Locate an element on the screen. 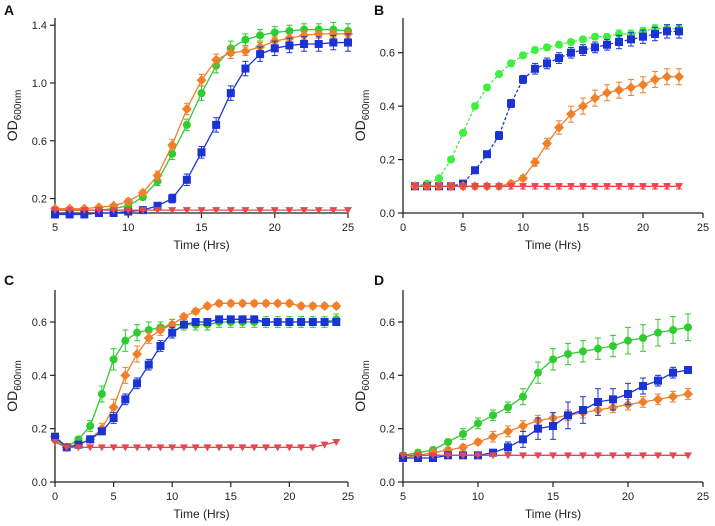 The width and height of the screenshot is (715, 526). y-axis-label: OD600nm is located at coordinates (362, 116).